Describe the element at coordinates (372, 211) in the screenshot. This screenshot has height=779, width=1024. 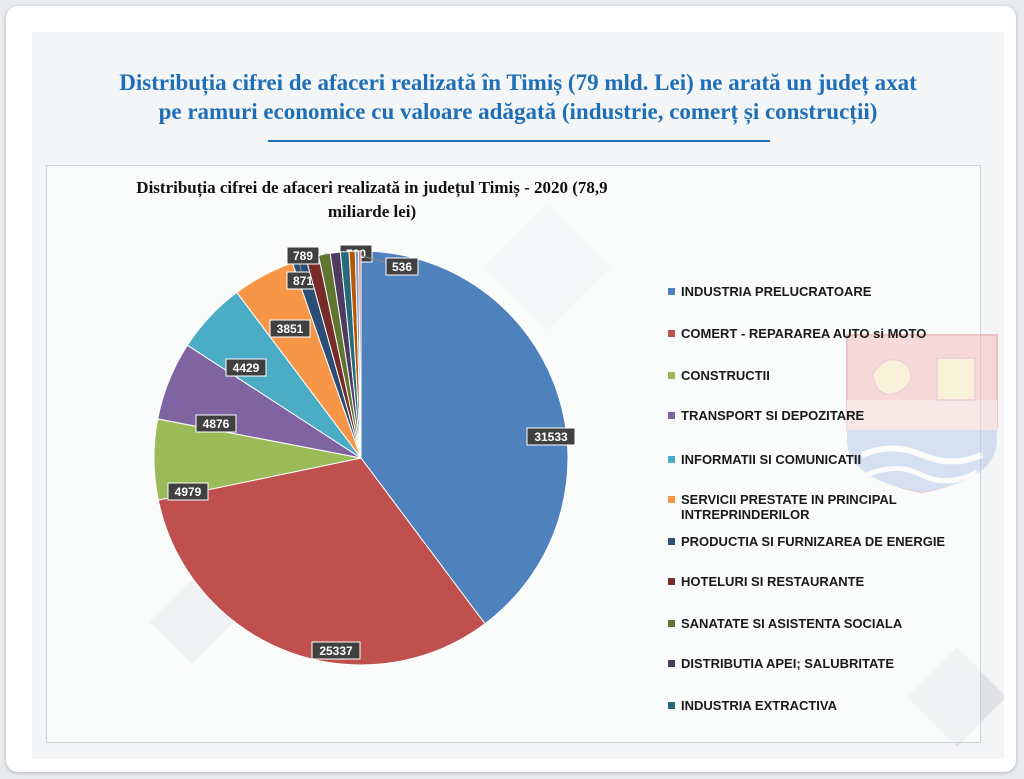
I see `chart-title-line-2: miliarde lei)` at that location.